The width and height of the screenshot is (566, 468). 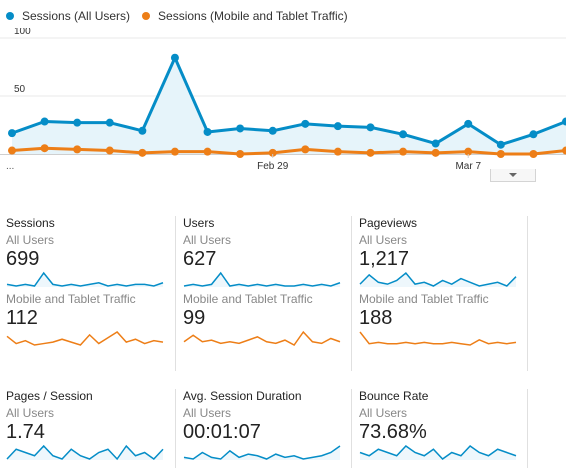 What do you see at coordinates (384, 259) in the screenshot?
I see `metric-value: 1,217` at bounding box center [384, 259].